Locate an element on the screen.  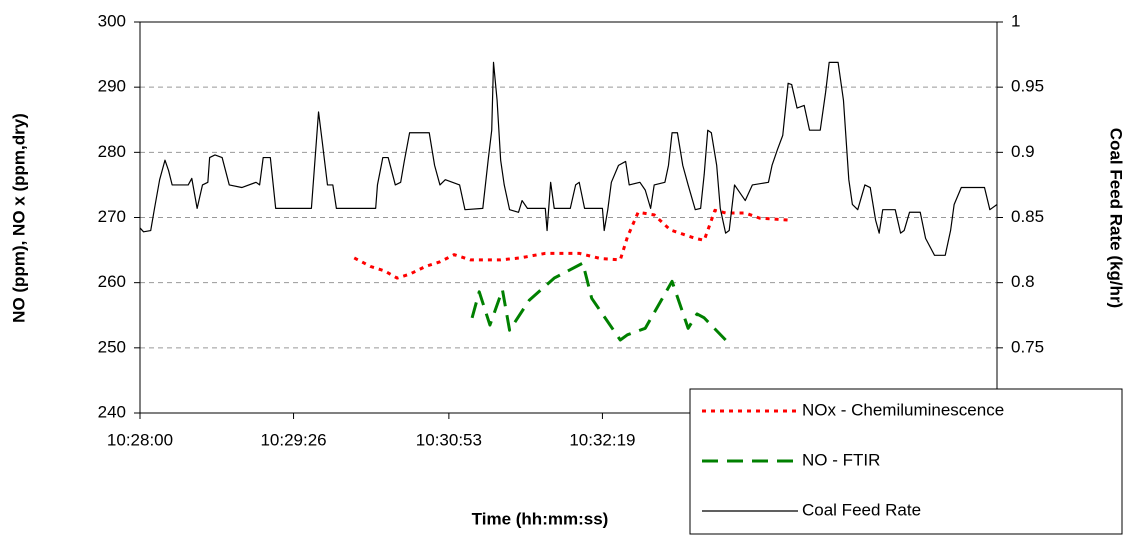
legend-label: NOx - Chemiluminescence is located at coordinates (903, 409).